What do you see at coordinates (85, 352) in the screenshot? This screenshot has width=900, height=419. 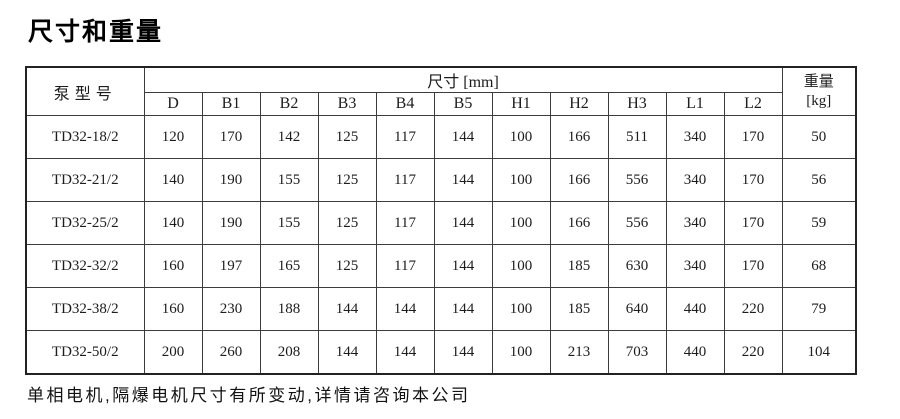 I see `model-cell: TD32-50/2` at bounding box center [85, 352].